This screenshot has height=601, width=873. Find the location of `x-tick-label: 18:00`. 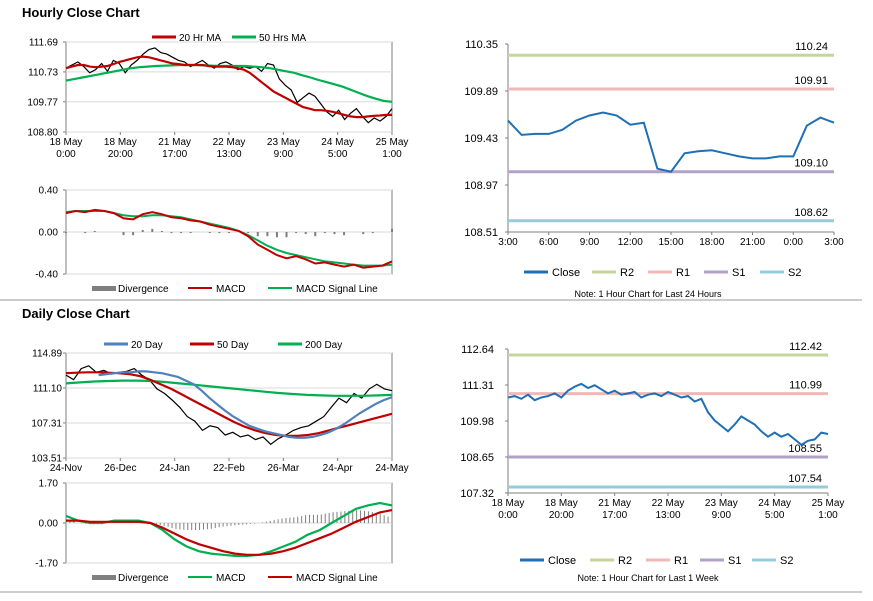

x-tick-label: 18:00 is located at coordinates (711, 242).